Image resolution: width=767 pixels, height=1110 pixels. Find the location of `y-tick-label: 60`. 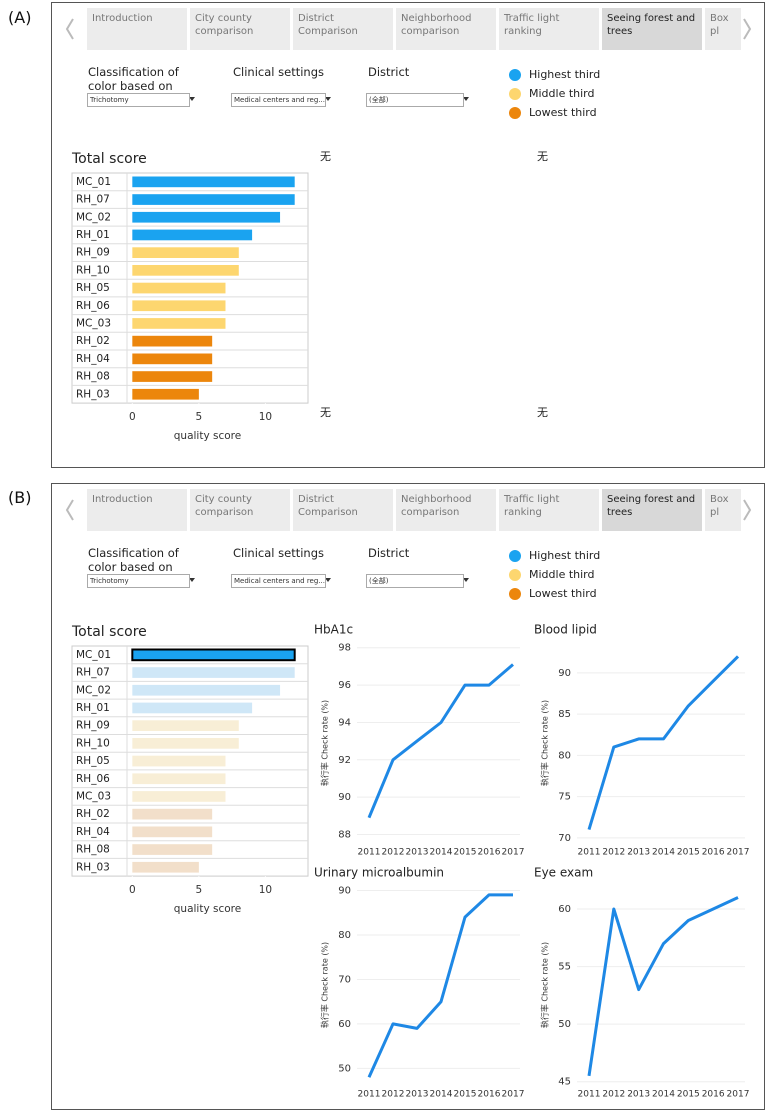

y-tick-label: 60 is located at coordinates (564, 909).